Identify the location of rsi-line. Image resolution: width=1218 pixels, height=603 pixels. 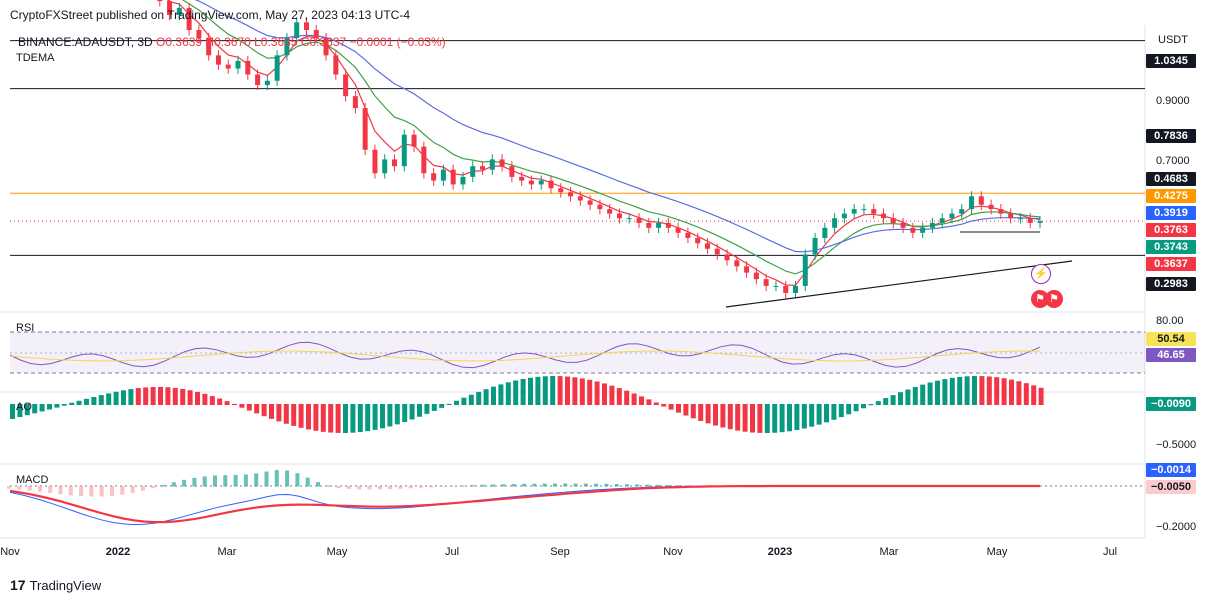
(525, 355).